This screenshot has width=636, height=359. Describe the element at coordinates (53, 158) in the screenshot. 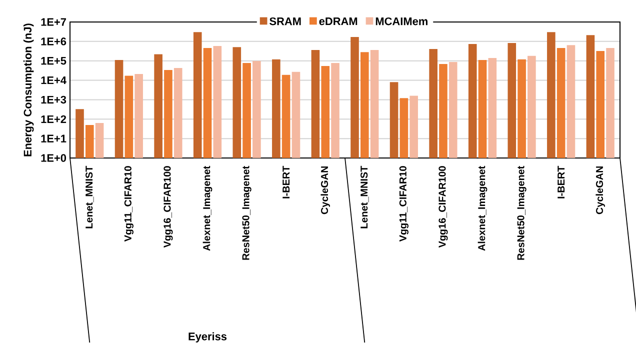

I see `y-tick-label: 1E+0` at that location.